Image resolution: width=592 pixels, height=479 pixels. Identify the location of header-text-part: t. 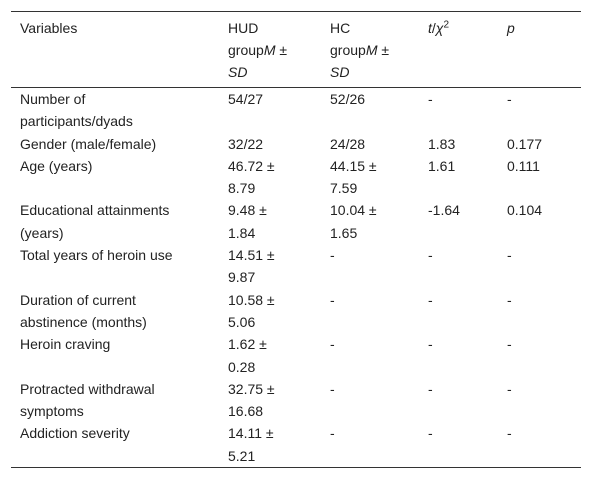
(430, 28).